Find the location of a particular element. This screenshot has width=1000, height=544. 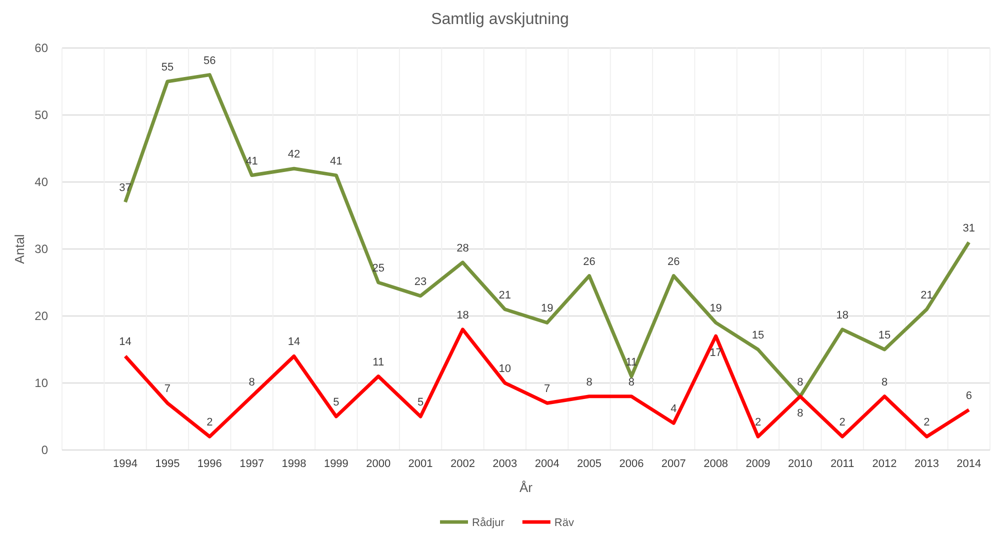

x-tick-label: 1997 is located at coordinates (252, 464).